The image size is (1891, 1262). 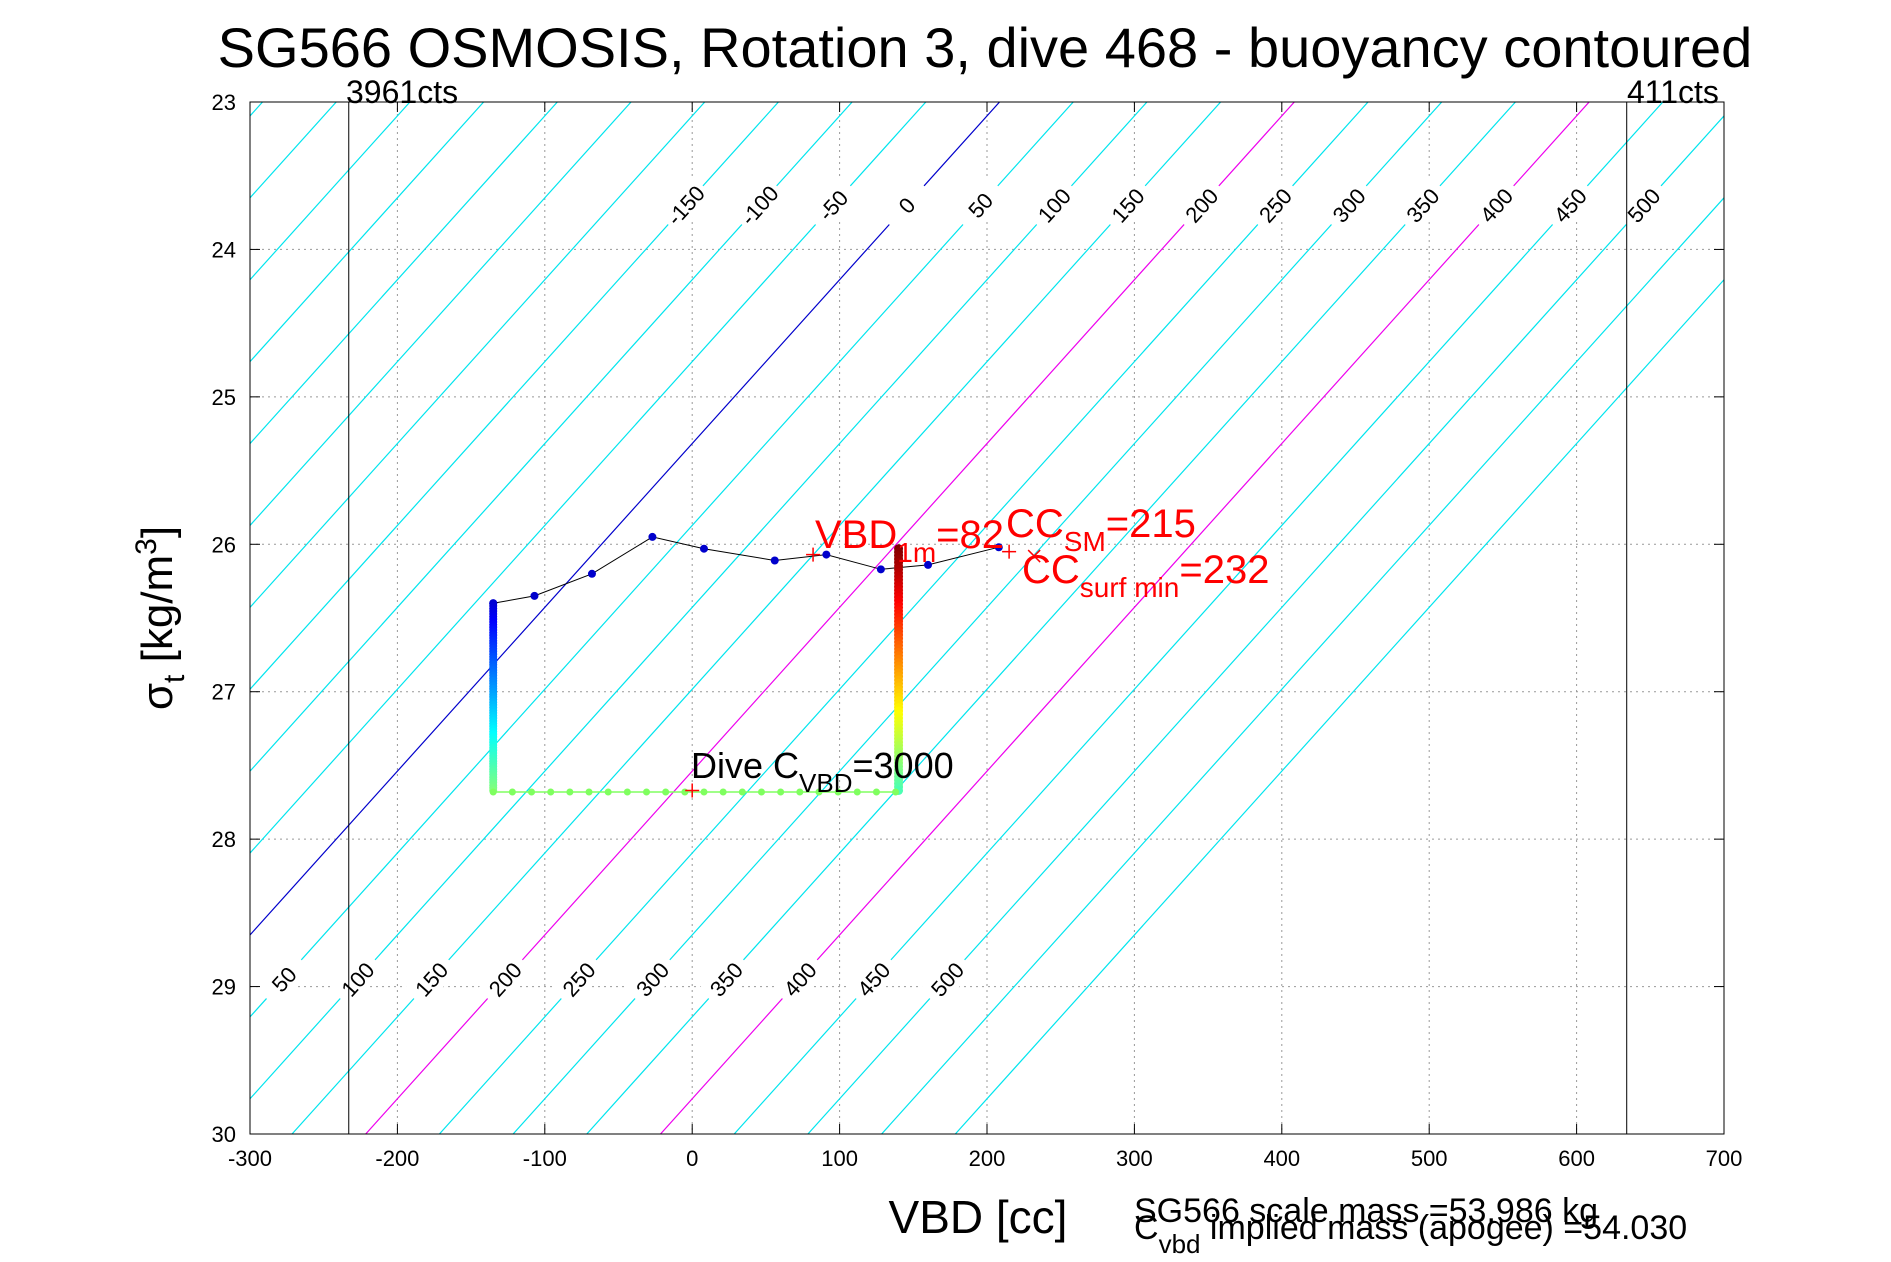 I want to click on vbd1m-annotation: VBD1m=82, so click(x=909, y=540).